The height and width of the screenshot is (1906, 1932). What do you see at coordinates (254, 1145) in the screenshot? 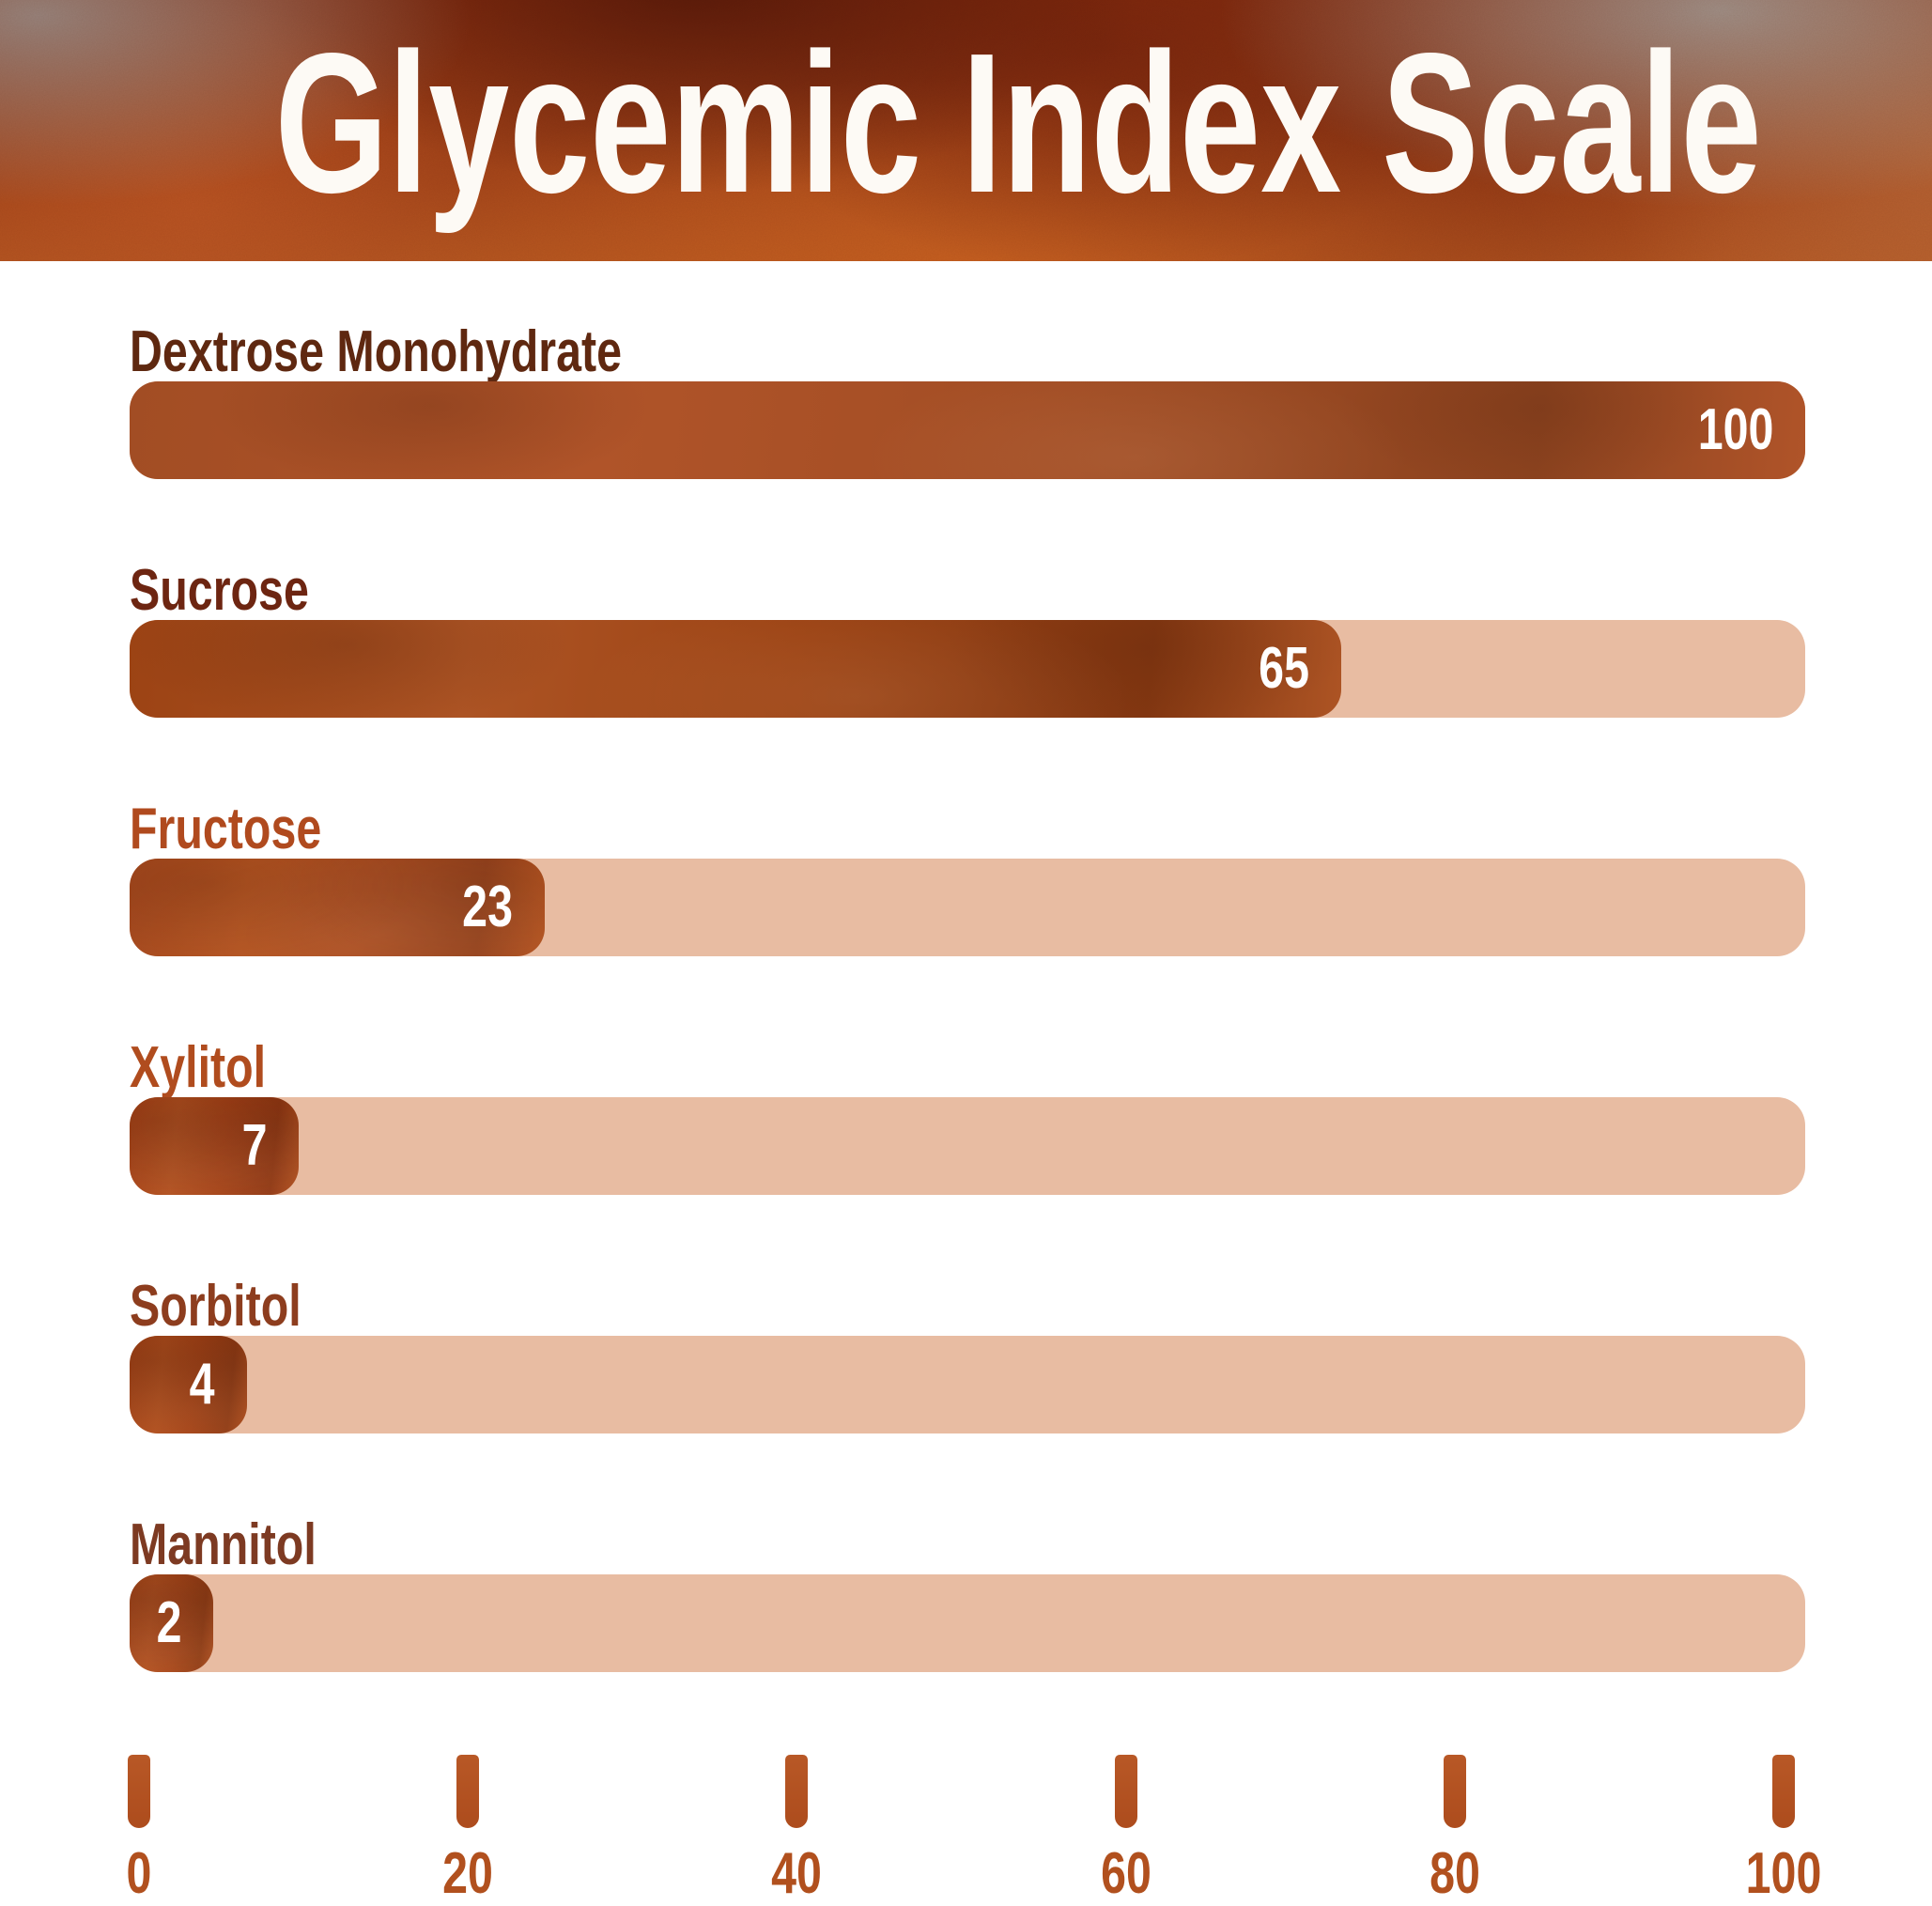
I see `bar-value-text: 7` at bounding box center [254, 1145].